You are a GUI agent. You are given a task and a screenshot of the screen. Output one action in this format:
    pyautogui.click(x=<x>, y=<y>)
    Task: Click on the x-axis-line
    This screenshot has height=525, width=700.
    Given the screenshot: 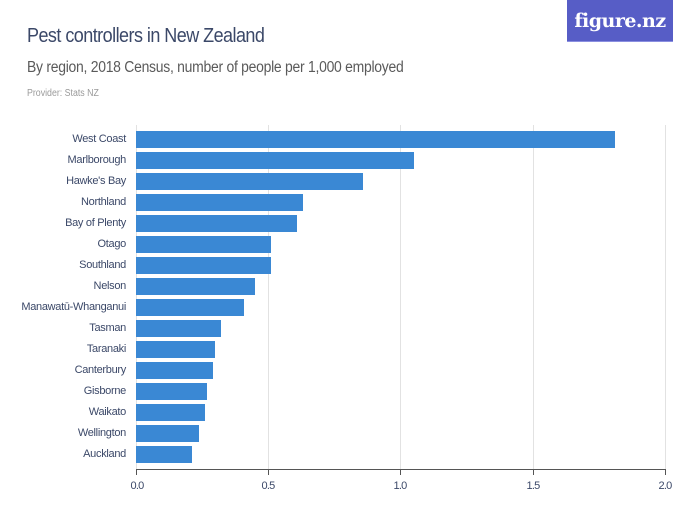 What is the action you would take?
    pyautogui.click(x=401, y=469)
    